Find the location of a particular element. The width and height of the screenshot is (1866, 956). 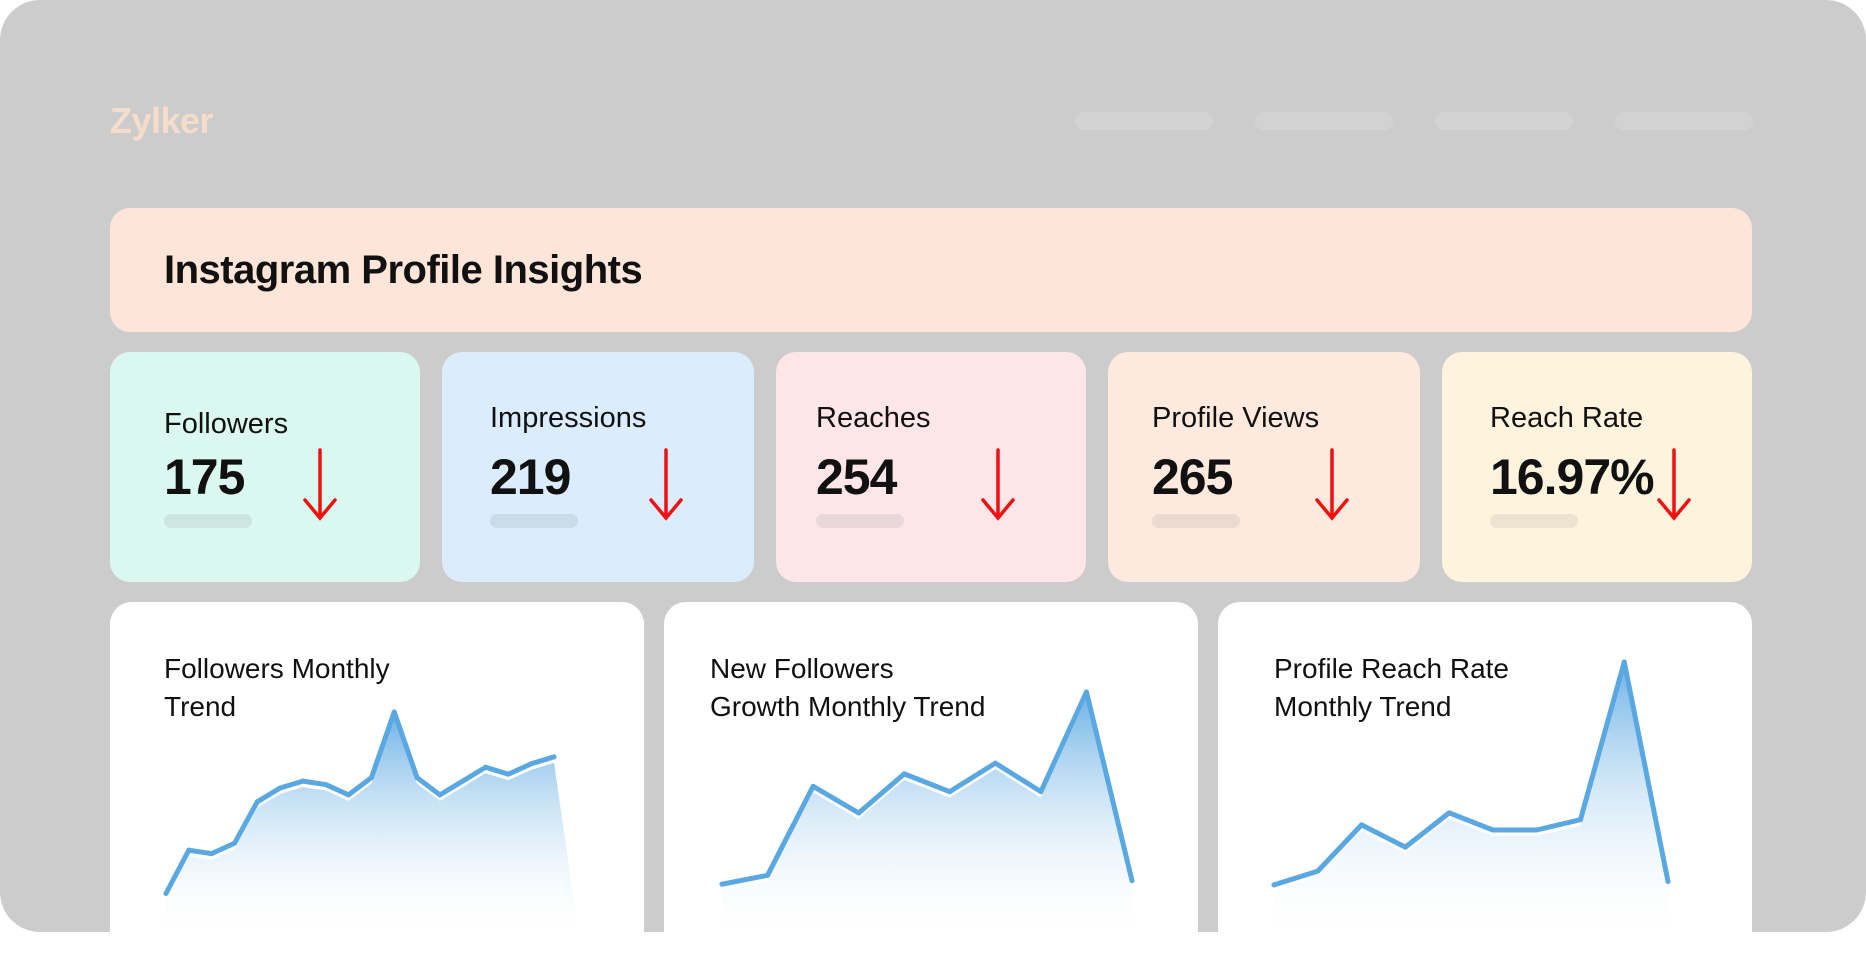

chart-title: Followers Monthly Trend is located at coordinates (277, 687).